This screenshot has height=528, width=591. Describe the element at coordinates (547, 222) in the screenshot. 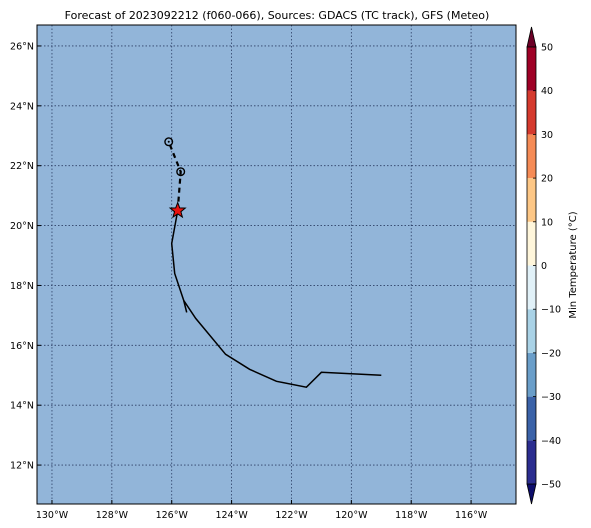

I see `colorbar-tick-label: 10` at that location.